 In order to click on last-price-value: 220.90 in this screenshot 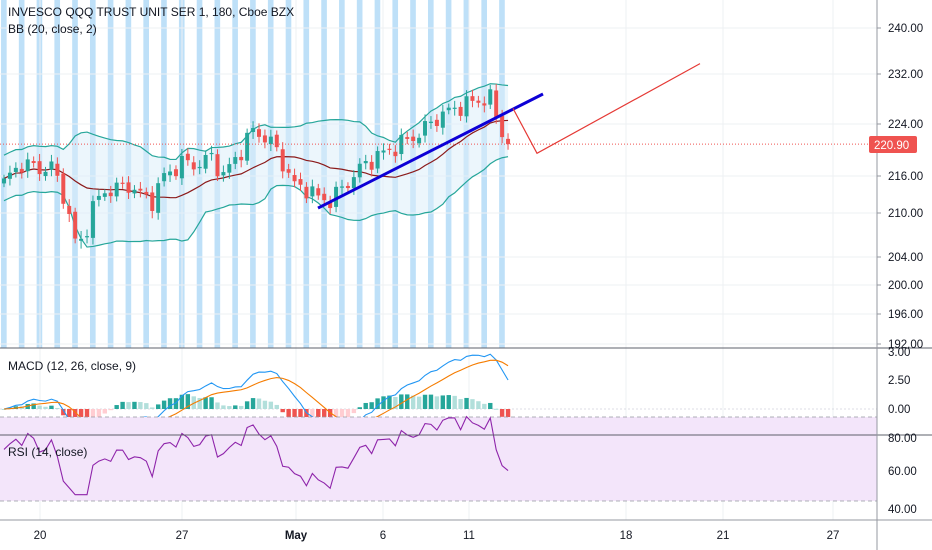, I will do `click(891, 146)`.